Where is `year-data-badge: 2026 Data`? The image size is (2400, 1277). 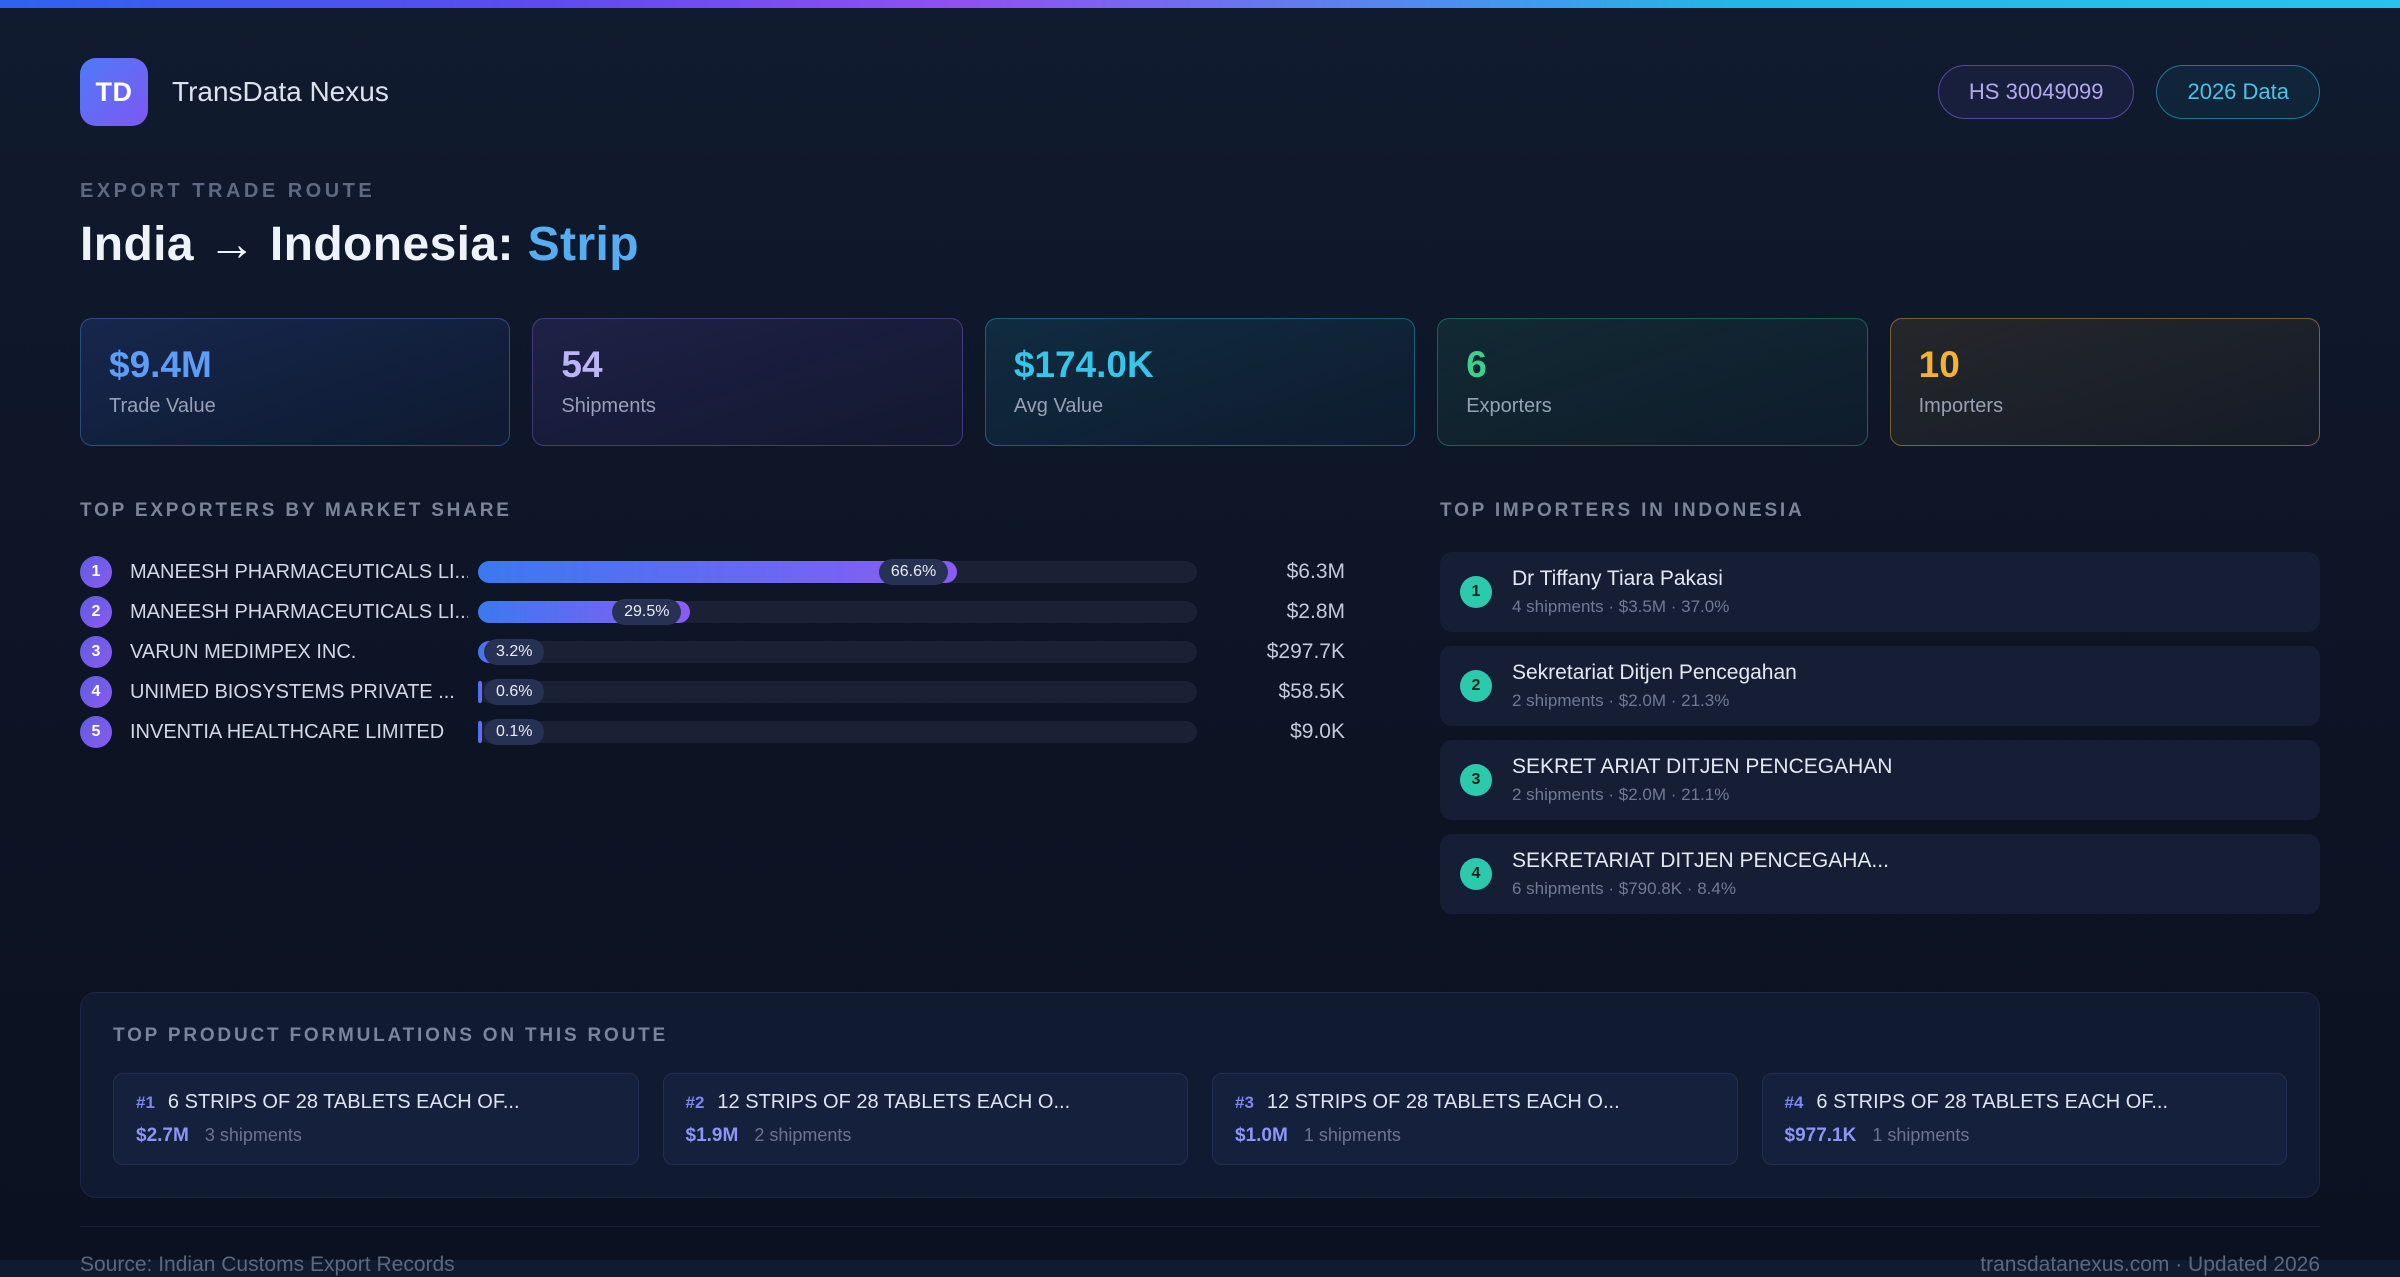
year-data-badge: 2026 Data is located at coordinates (2238, 92).